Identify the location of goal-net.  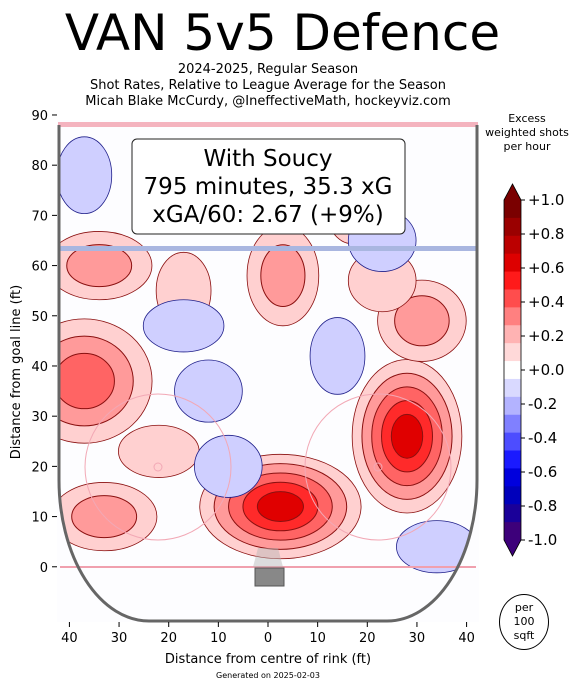
(269, 577).